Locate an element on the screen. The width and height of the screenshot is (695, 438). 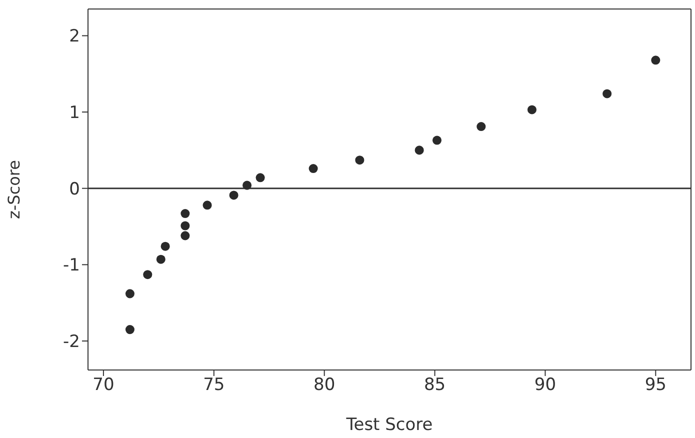
x-tick-label: 75 is located at coordinates (214, 385).